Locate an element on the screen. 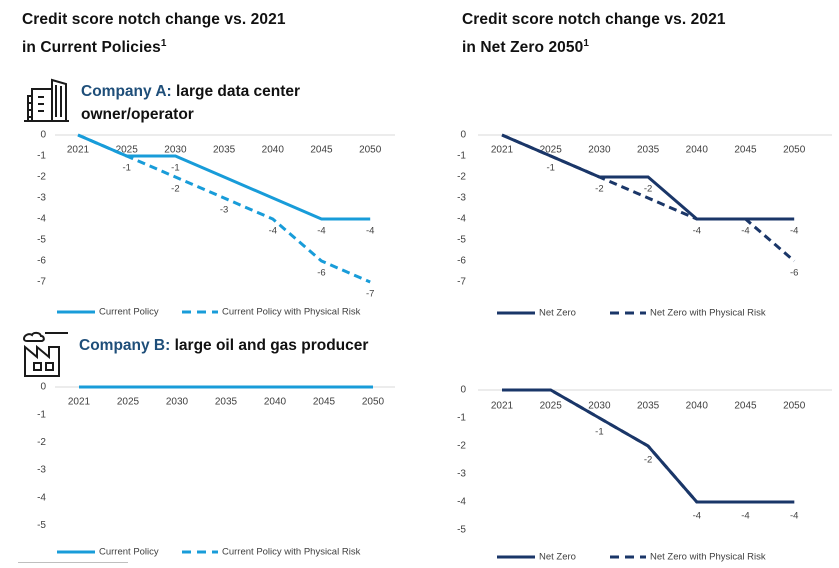 The image size is (839, 568). company-a-desc-line1: large data center is located at coordinates (238, 91).